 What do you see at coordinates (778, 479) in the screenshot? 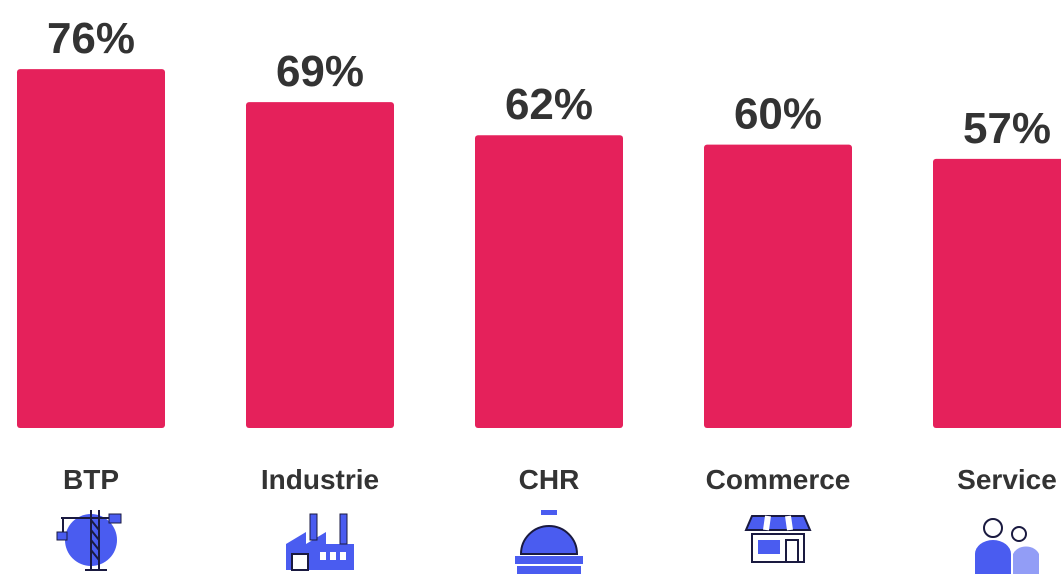
I see `x-tick-label: Commerce` at bounding box center [778, 479].